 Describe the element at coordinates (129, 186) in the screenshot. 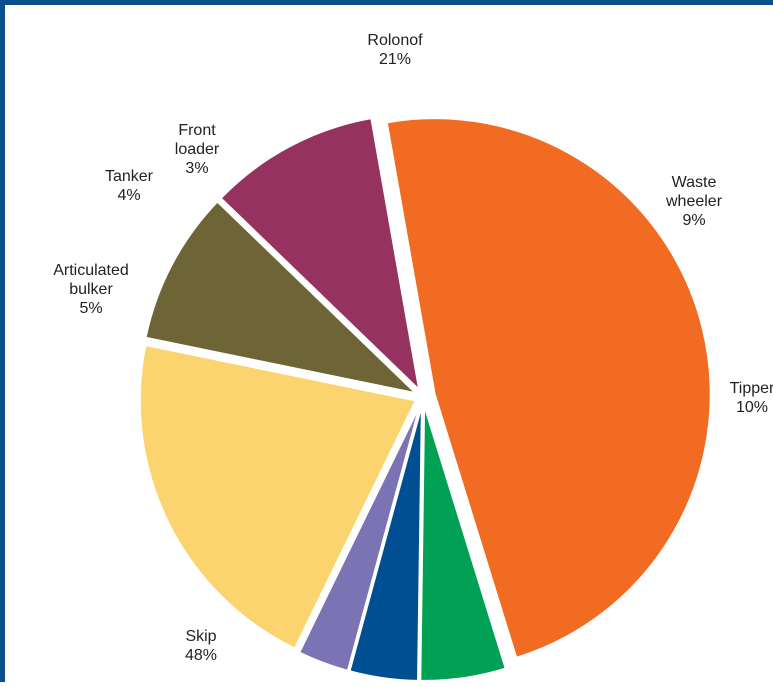

I see `slice-label-tanker: Tanker 4%` at that location.